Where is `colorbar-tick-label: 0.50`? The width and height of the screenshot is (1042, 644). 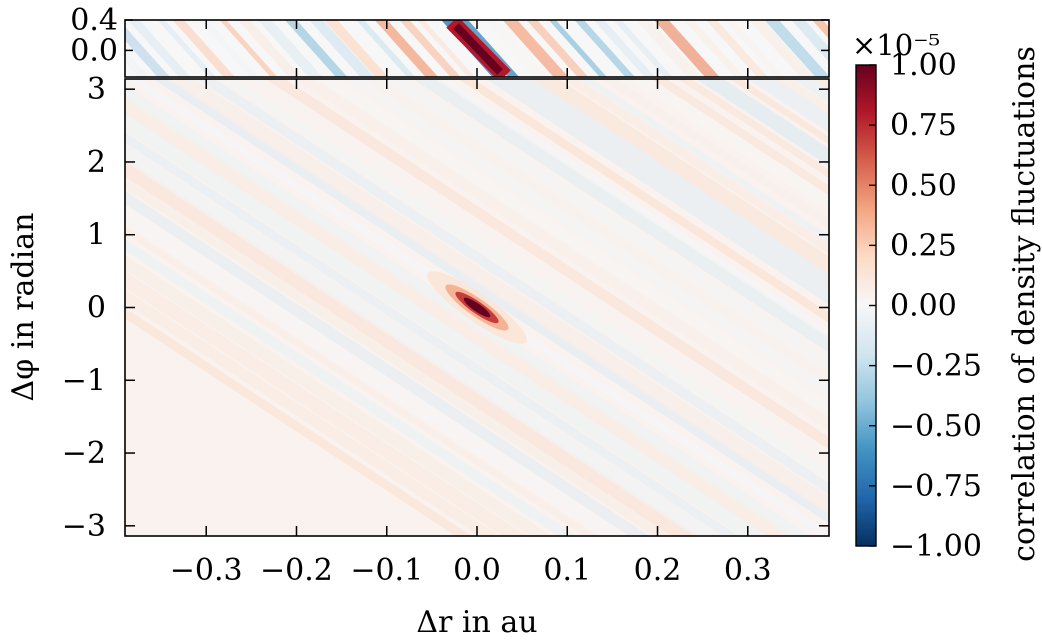 colorbar-tick-label: 0.50 is located at coordinates (923, 185).